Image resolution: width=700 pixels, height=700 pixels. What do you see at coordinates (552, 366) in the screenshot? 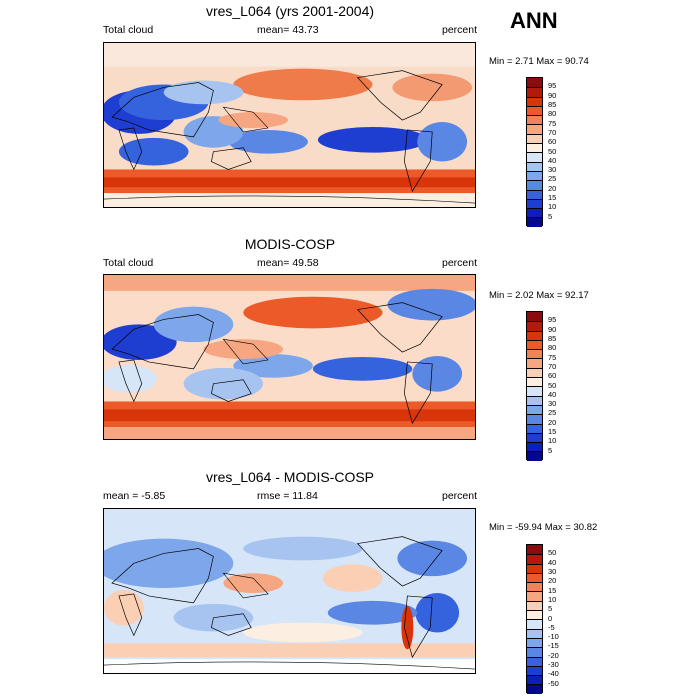
I see `colorbar-tick: 70` at bounding box center [552, 366].